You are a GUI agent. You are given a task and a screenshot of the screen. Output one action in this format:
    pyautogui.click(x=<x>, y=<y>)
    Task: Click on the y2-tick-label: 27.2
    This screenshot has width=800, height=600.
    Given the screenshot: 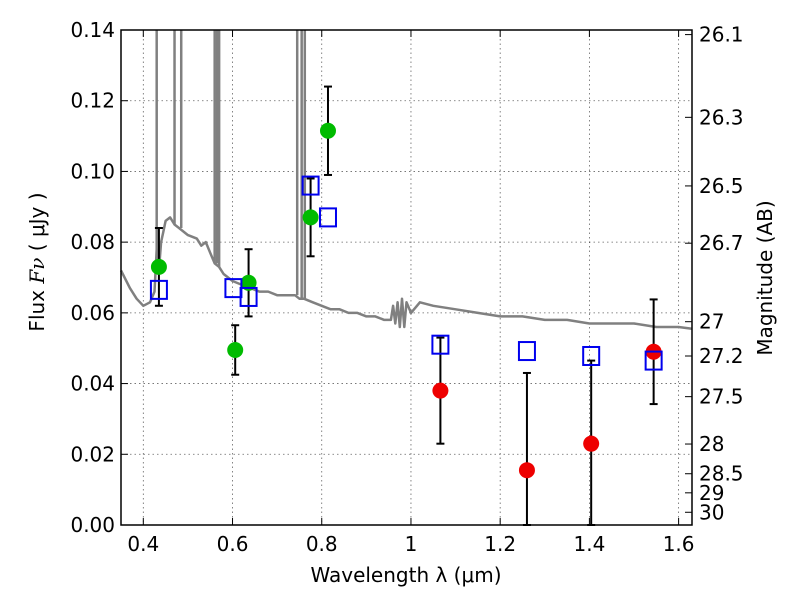 What is the action you would take?
    pyautogui.click(x=721, y=356)
    